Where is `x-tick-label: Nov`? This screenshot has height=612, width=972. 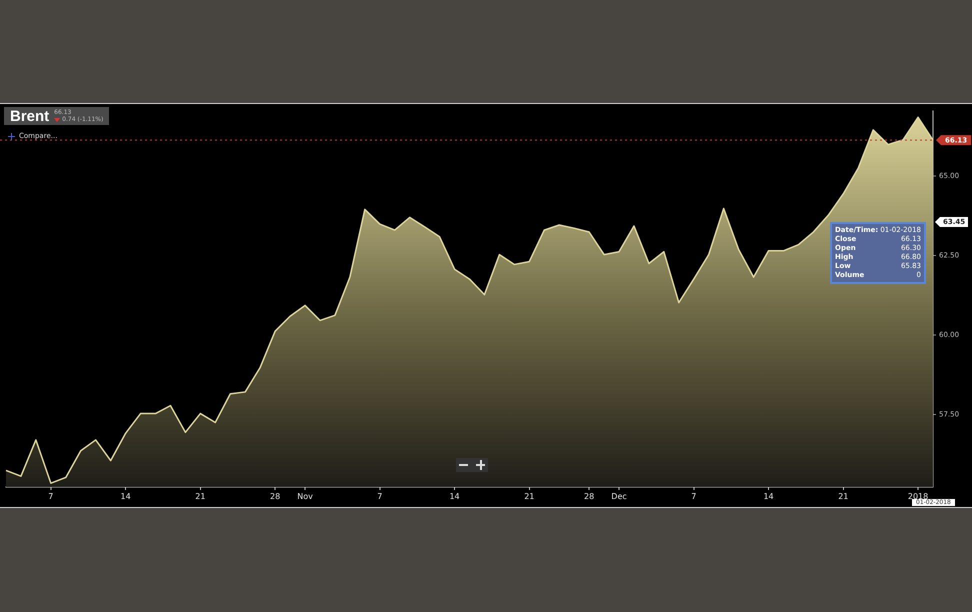 x-tick-label: Nov is located at coordinates (305, 496).